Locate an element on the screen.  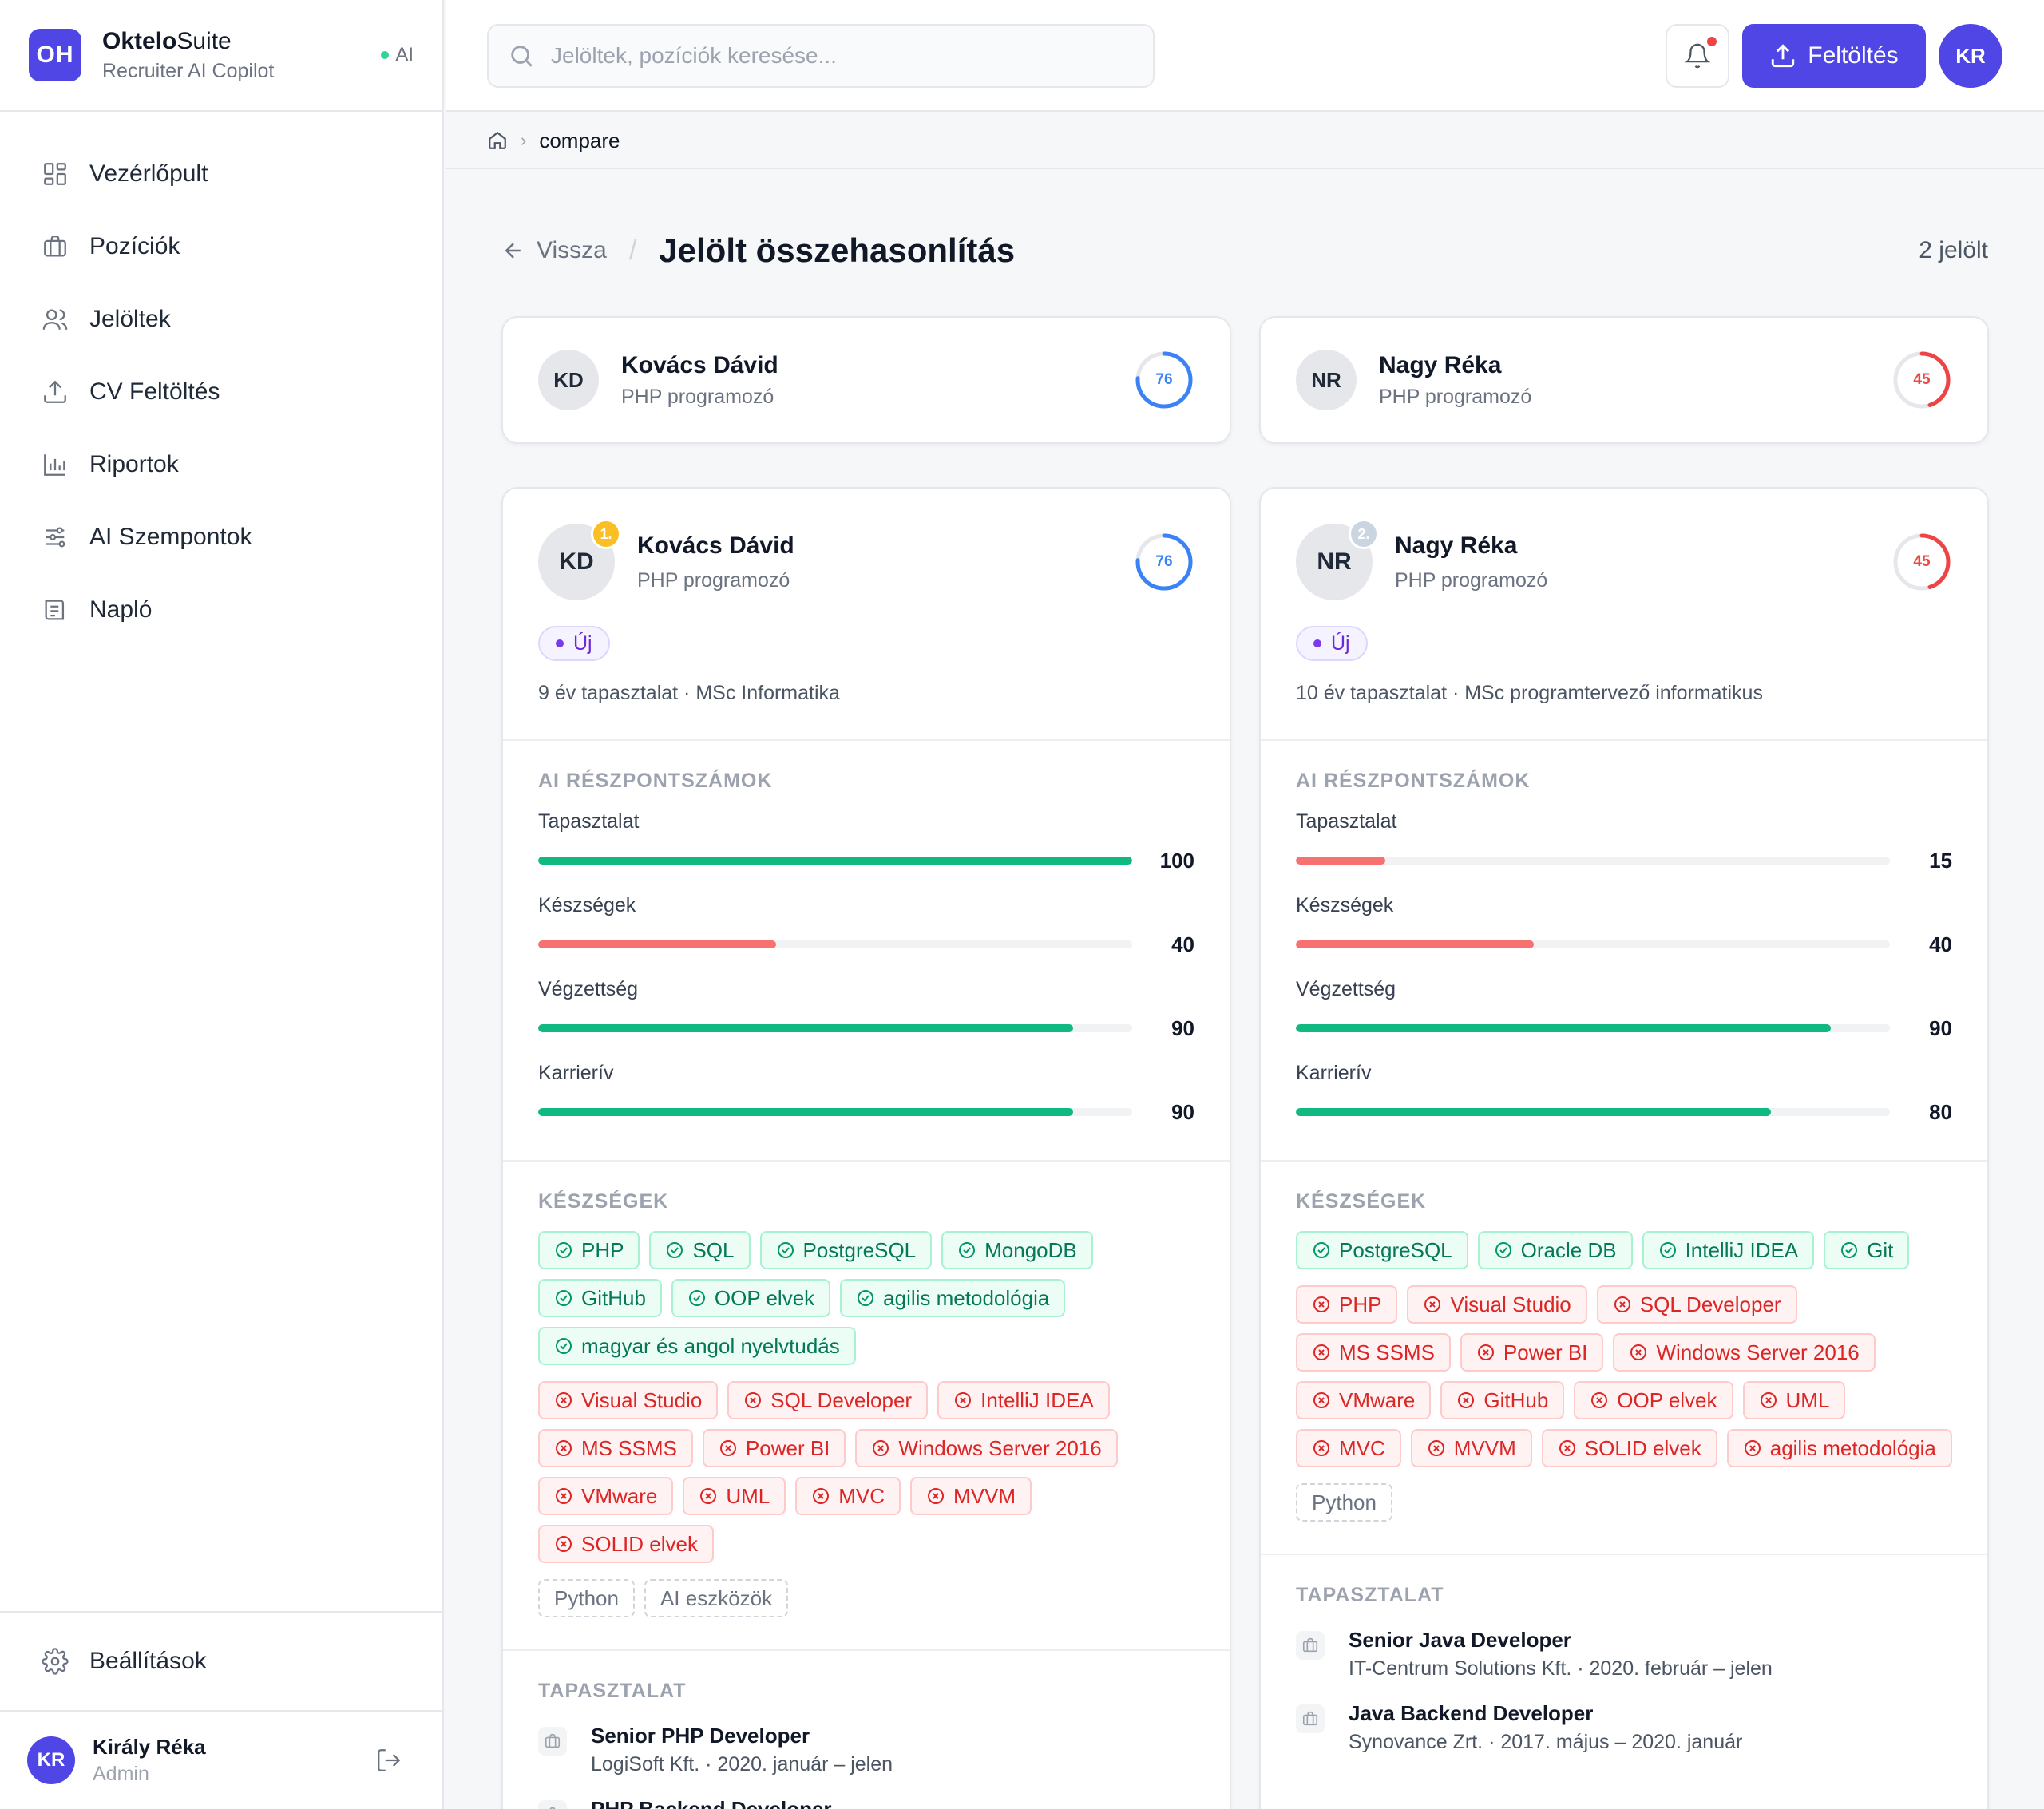
logout-icon is located at coordinates (388, 1761).